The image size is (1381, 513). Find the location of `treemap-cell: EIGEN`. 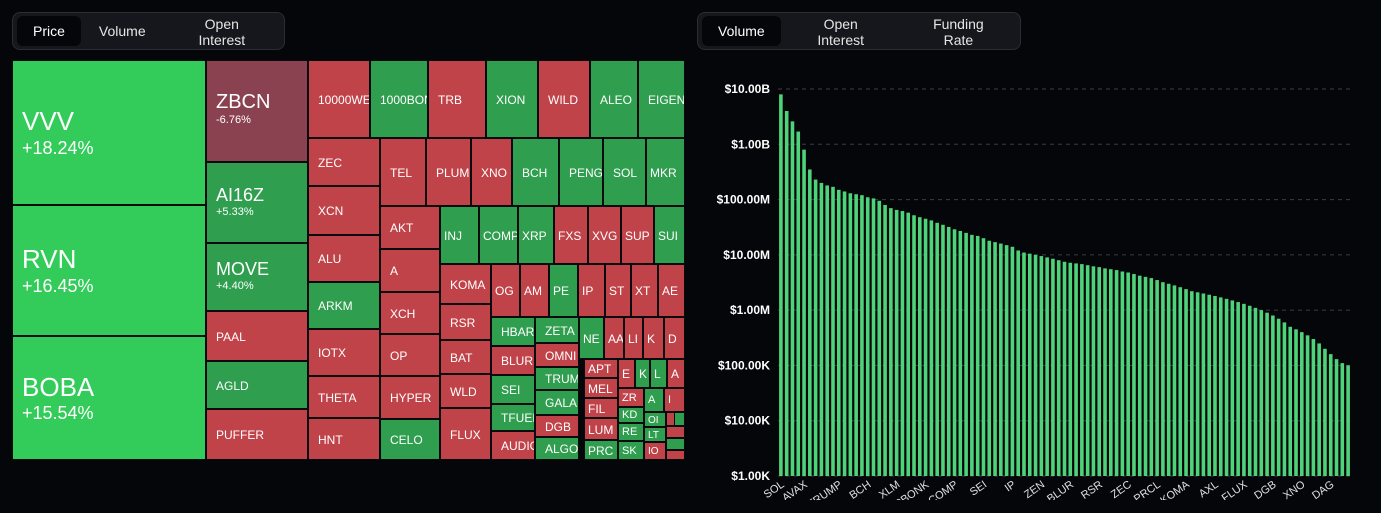

treemap-cell: EIGEN is located at coordinates (661, 99).